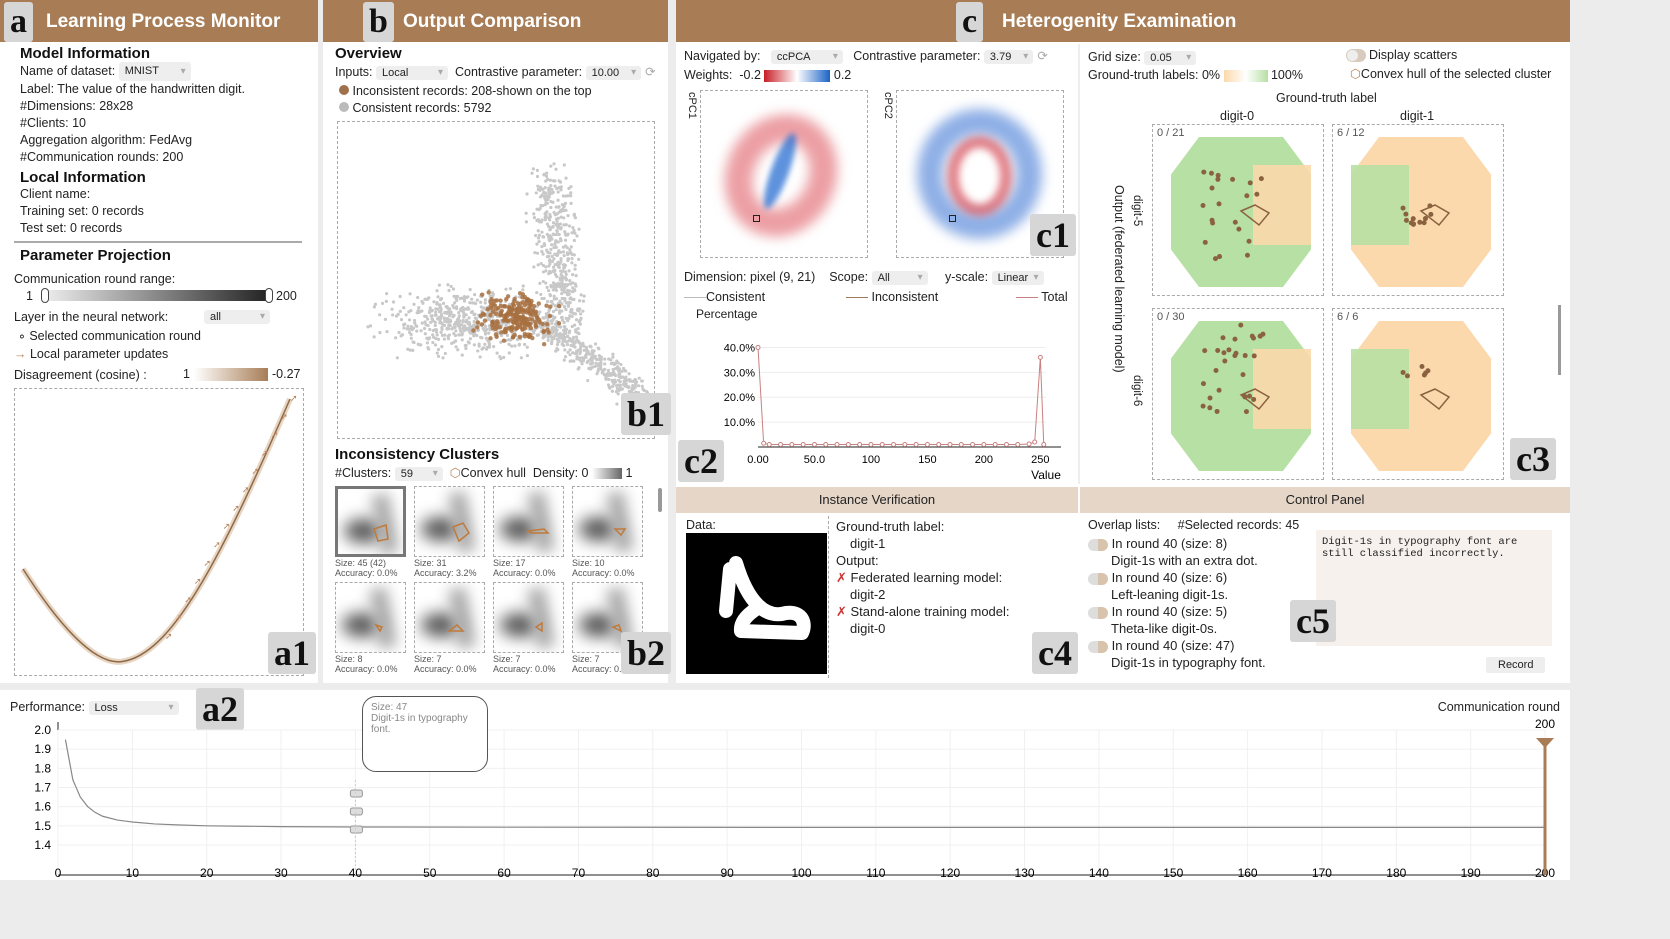  Describe the element at coordinates (1017, 277) in the screenshot. I see `yscale-select: Linear` at that location.